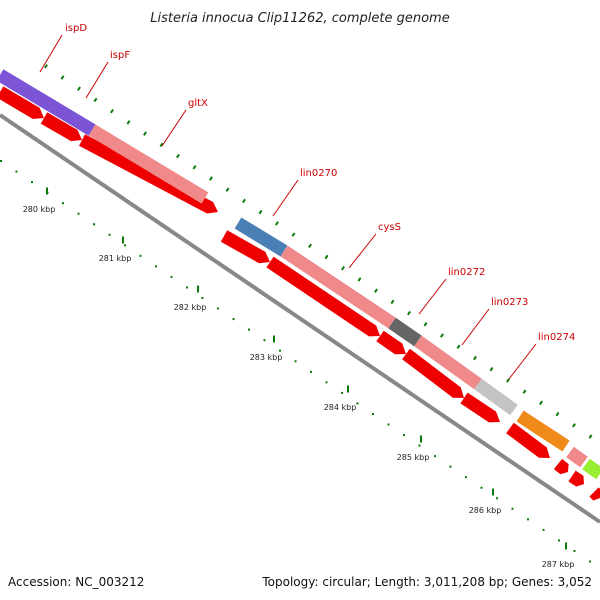  Describe the element at coordinates (76, 28) in the screenshot. I see `gene-label: ispD` at that location.